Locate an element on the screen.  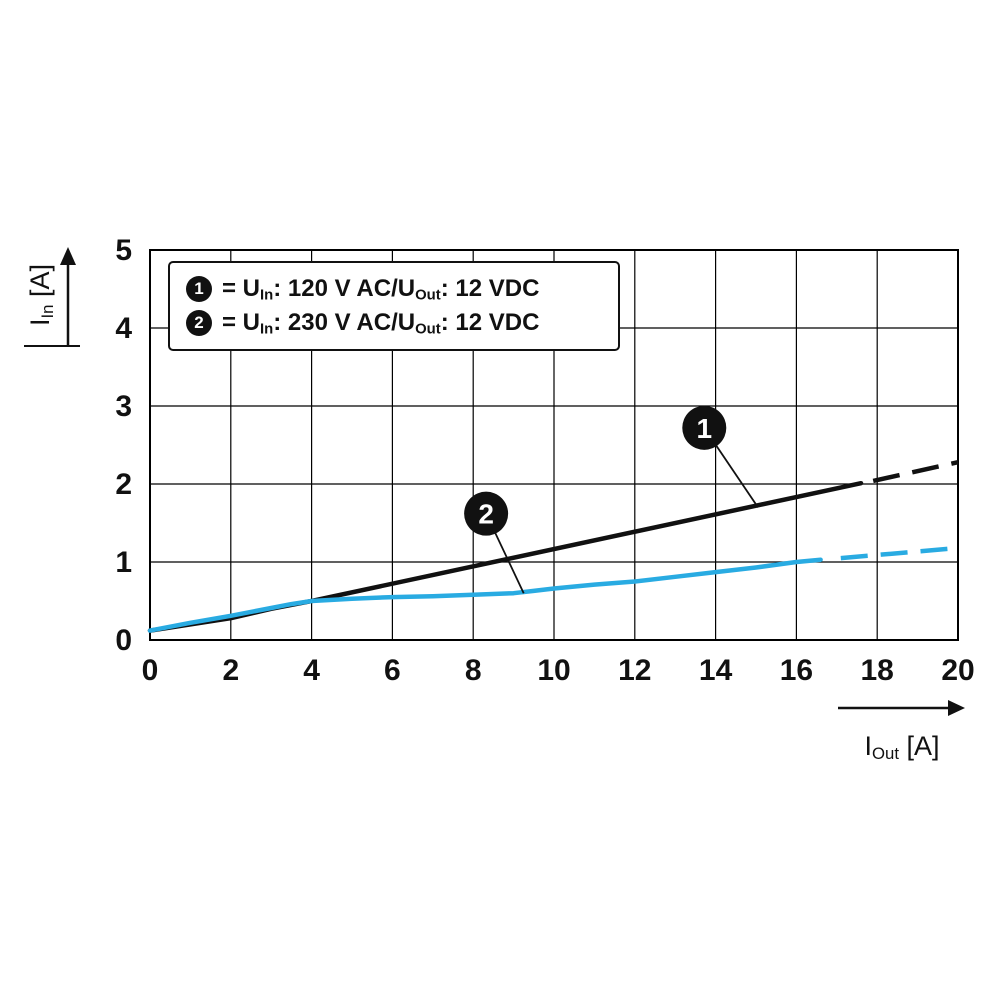
x-tick-label: 8 is located at coordinates (473, 670).